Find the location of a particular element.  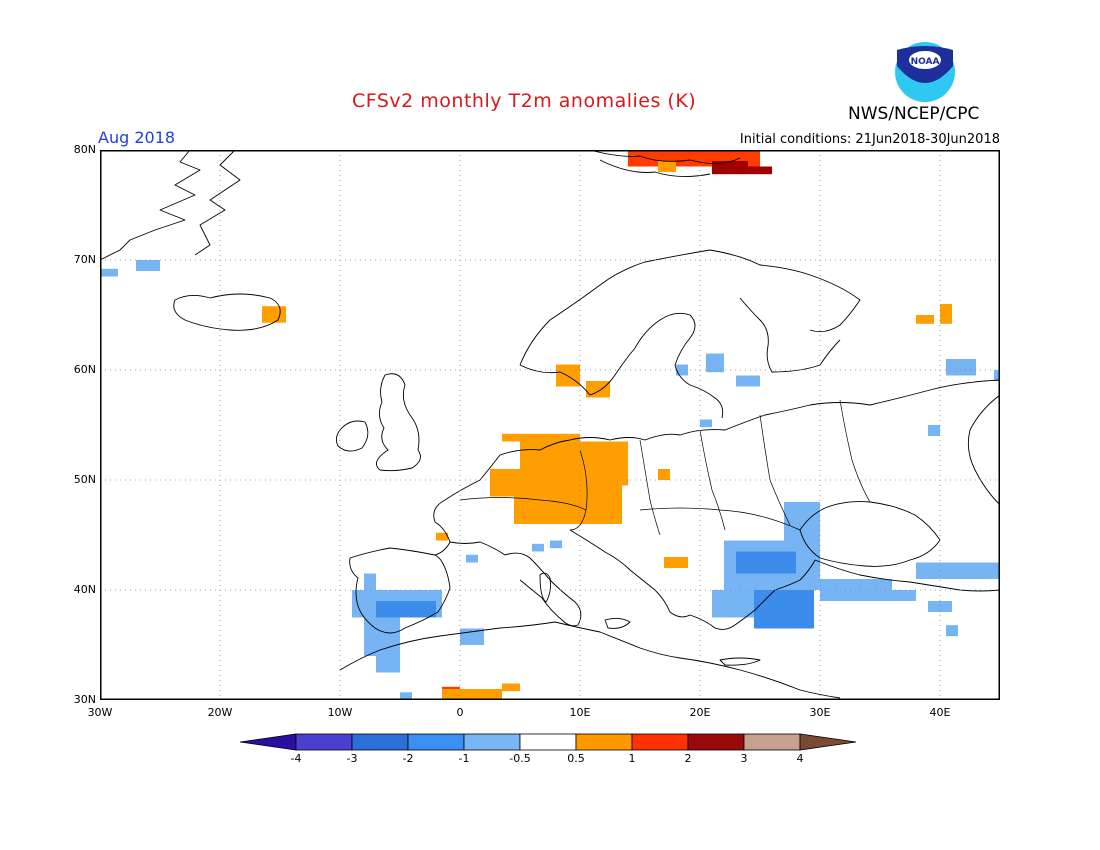

lon-label: 30W is located at coordinates (100, 712).